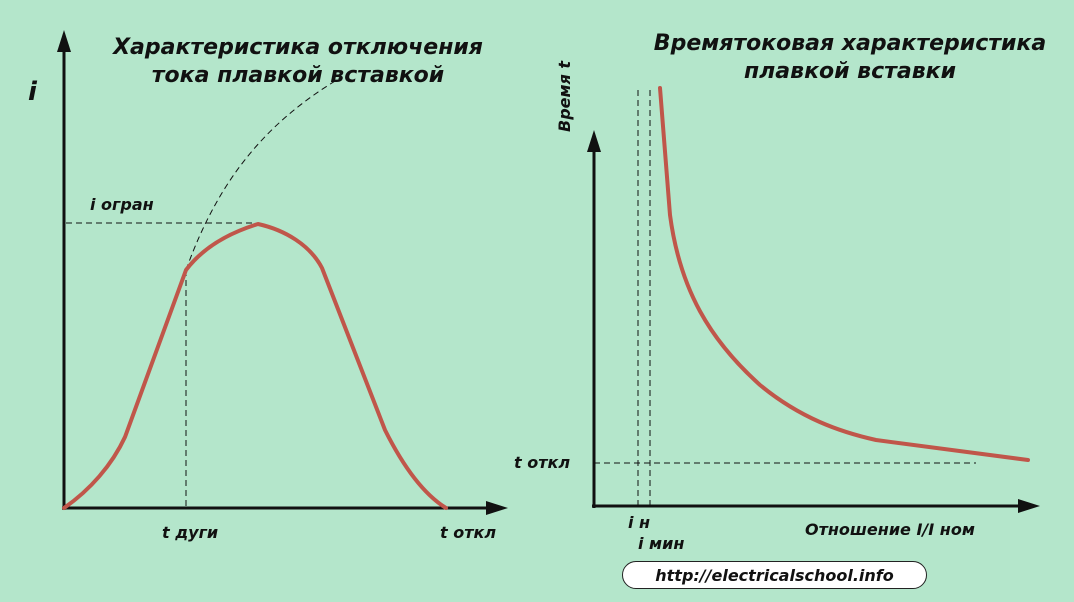 This screenshot has height=602, width=1074. What do you see at coordinates (122, 204) in the screenshot?
I see `i-limit-label: i огран` at bounding box center [122, 204].